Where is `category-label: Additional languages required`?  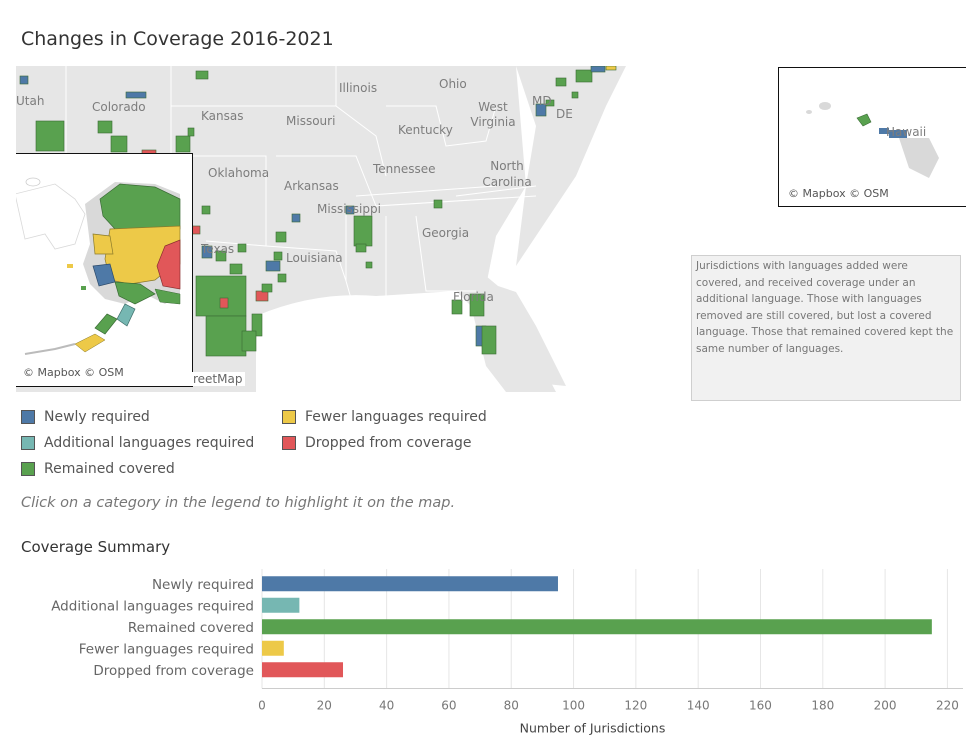 category-label: Additional languages required is located at coordinates (152, 606).